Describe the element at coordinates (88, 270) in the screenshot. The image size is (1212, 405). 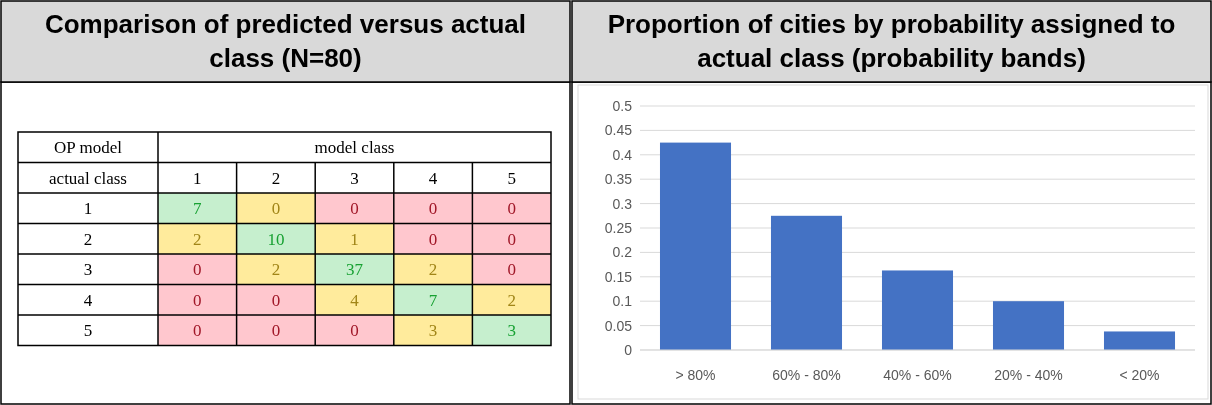
I see `y-tick-label: 3` at that location.